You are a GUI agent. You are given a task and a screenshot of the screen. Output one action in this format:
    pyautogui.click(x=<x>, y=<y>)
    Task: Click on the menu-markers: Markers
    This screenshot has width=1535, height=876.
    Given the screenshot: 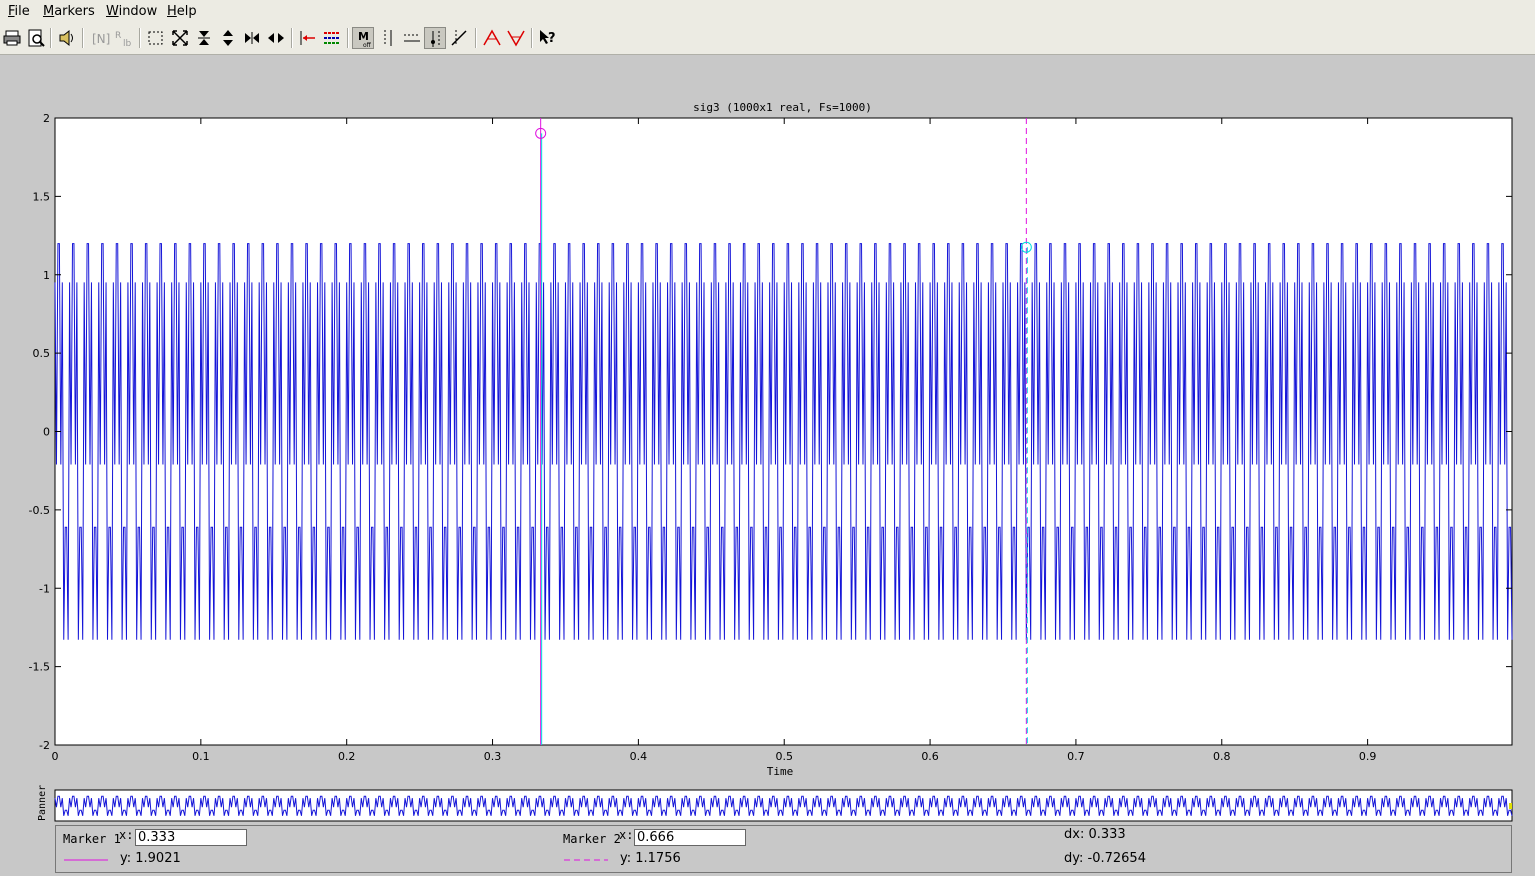 What is the action you would take?
    pyautogui.click(x=69, y=11)
    